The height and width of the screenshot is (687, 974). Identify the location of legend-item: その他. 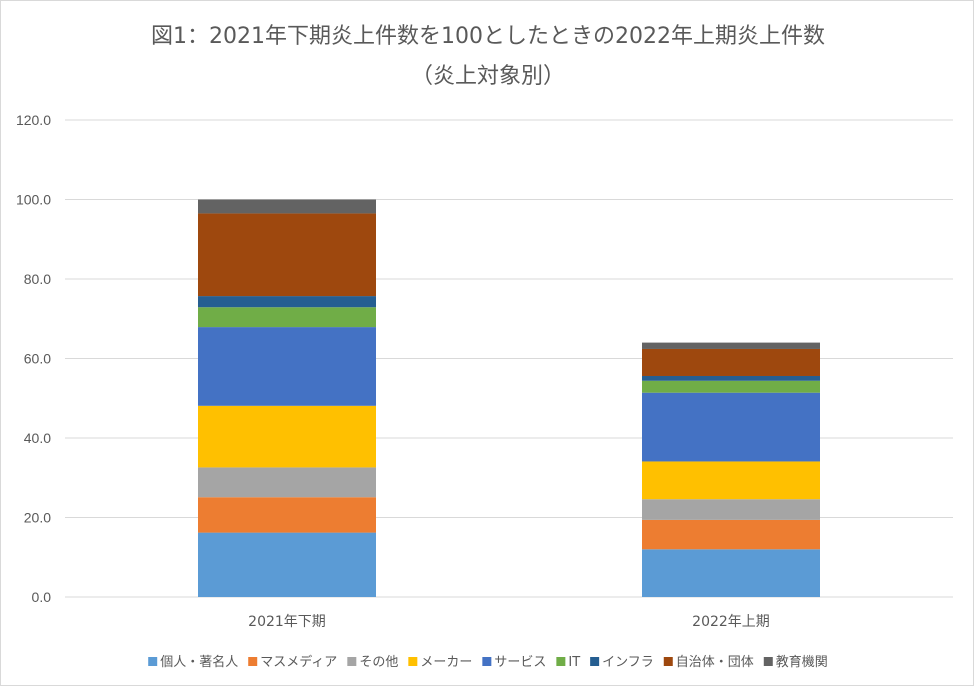
(372, 662).